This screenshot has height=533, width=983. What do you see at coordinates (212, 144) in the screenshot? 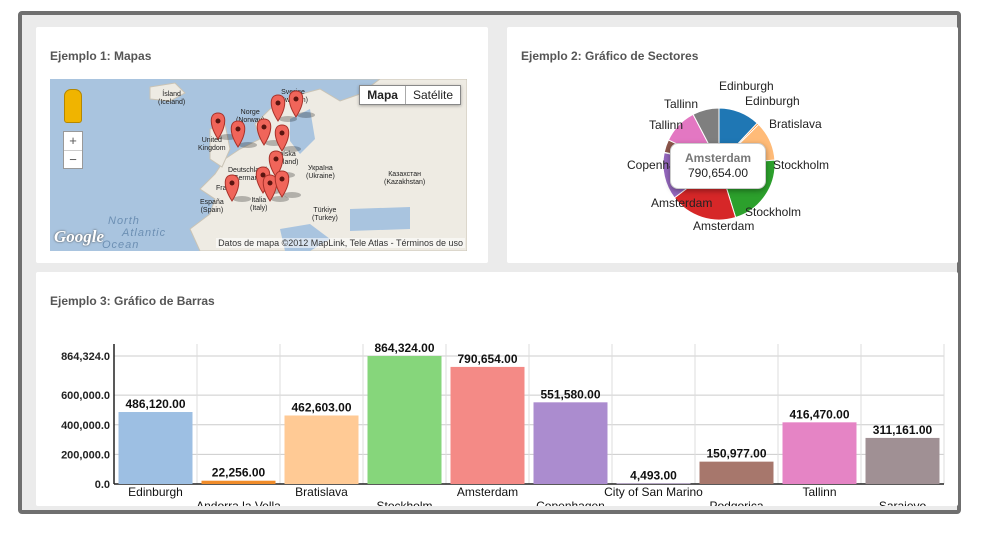
I see `map-label: United Kingdom` at bounding box center [212, 144].